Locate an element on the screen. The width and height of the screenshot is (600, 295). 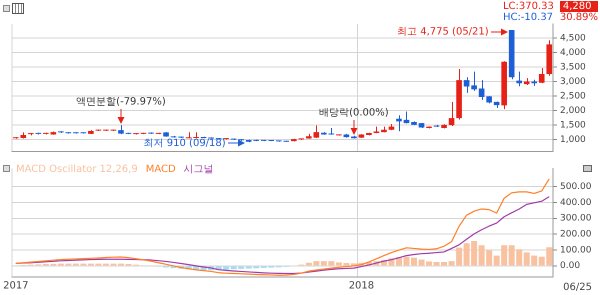
text: 30.89% is located at coordinates (579, 17).